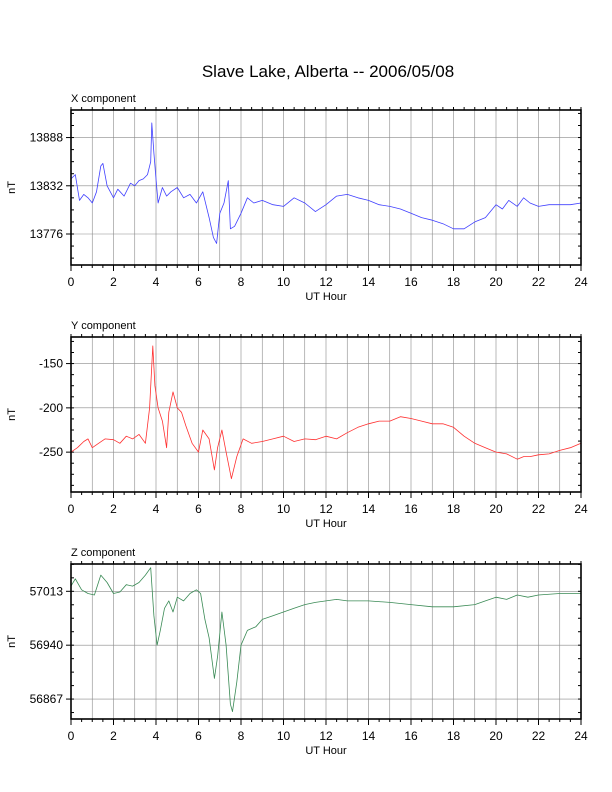 Image resolution: width=612 pixels, height=792 pixels. Describe the element at coordinates (103, 553) in the screenshot. I see `panel-label: Z component` at that location.